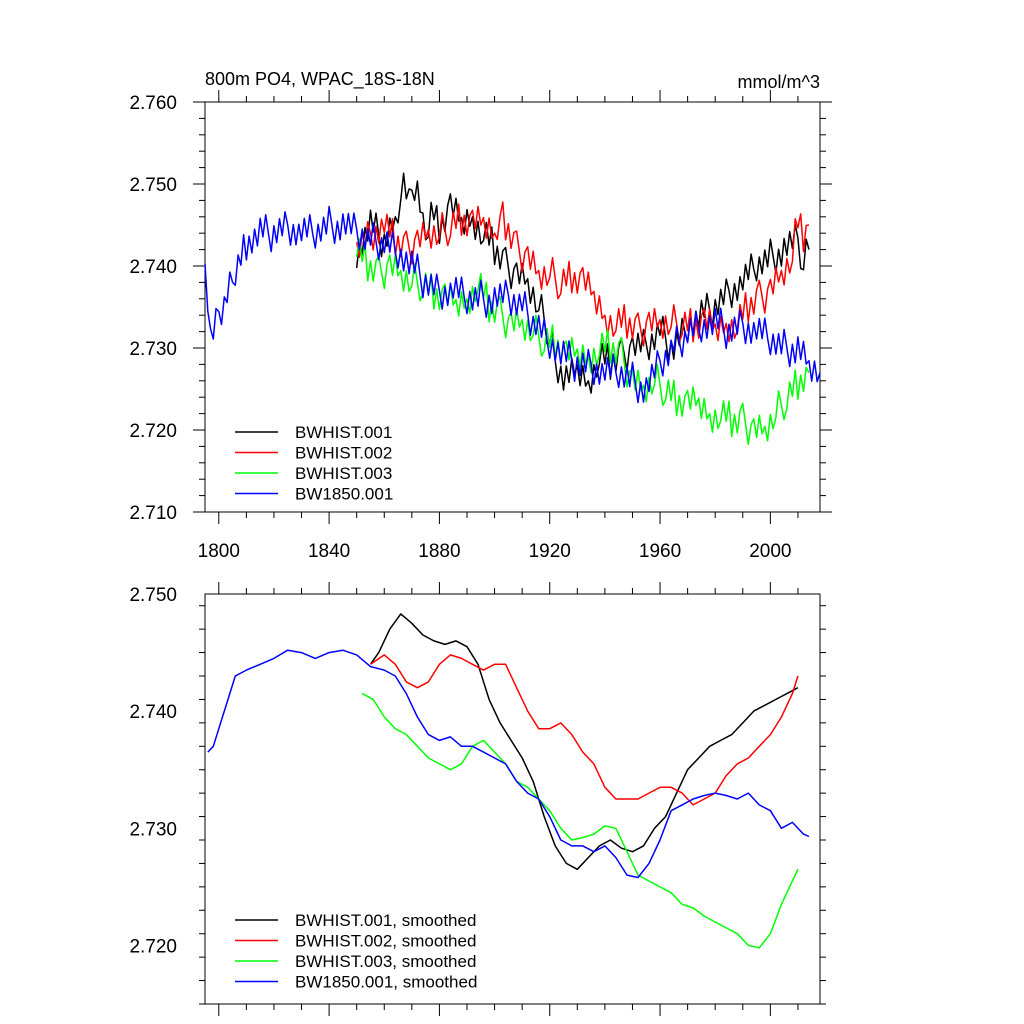 The image size is (1024, 1024). I want to click on top-y-tick-label: 2.720, so click(153, 431).